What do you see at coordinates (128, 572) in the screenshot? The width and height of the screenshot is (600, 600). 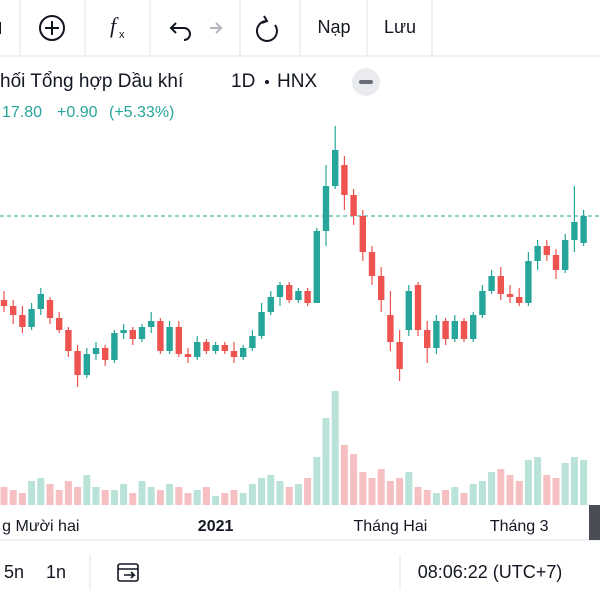 I see `goto-date-icon` at bounding box center [128, 572].